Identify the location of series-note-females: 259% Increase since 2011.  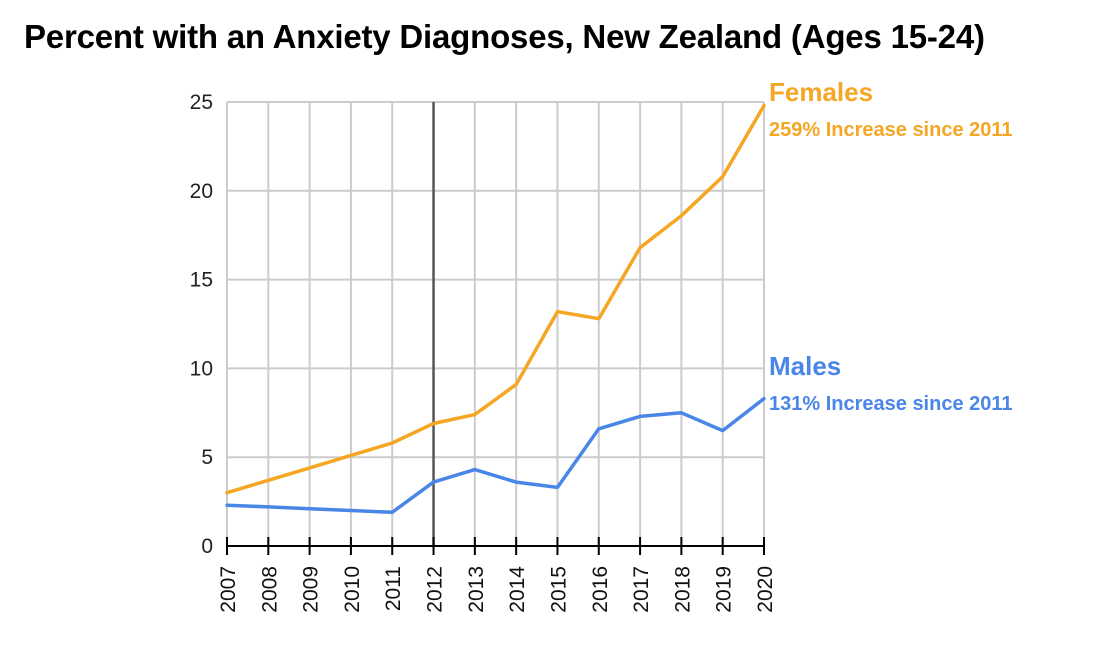
(891, 130).